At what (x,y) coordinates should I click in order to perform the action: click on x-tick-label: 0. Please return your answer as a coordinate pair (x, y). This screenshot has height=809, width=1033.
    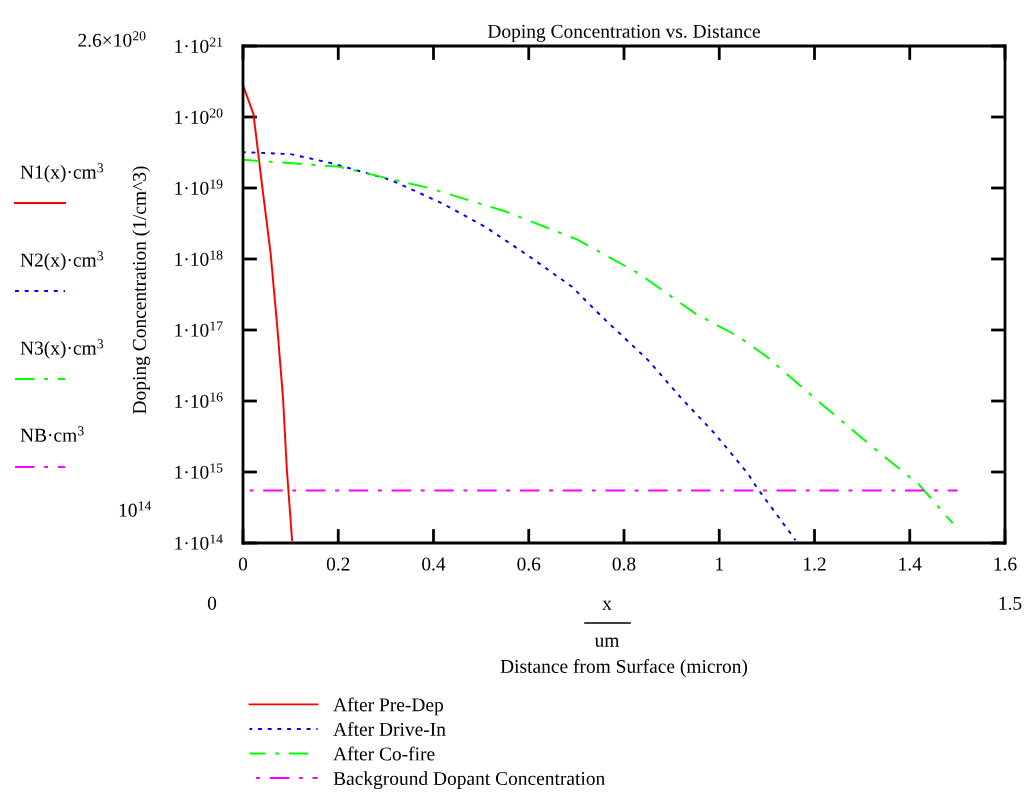
    Looking at the image, I should click on (243, 564).